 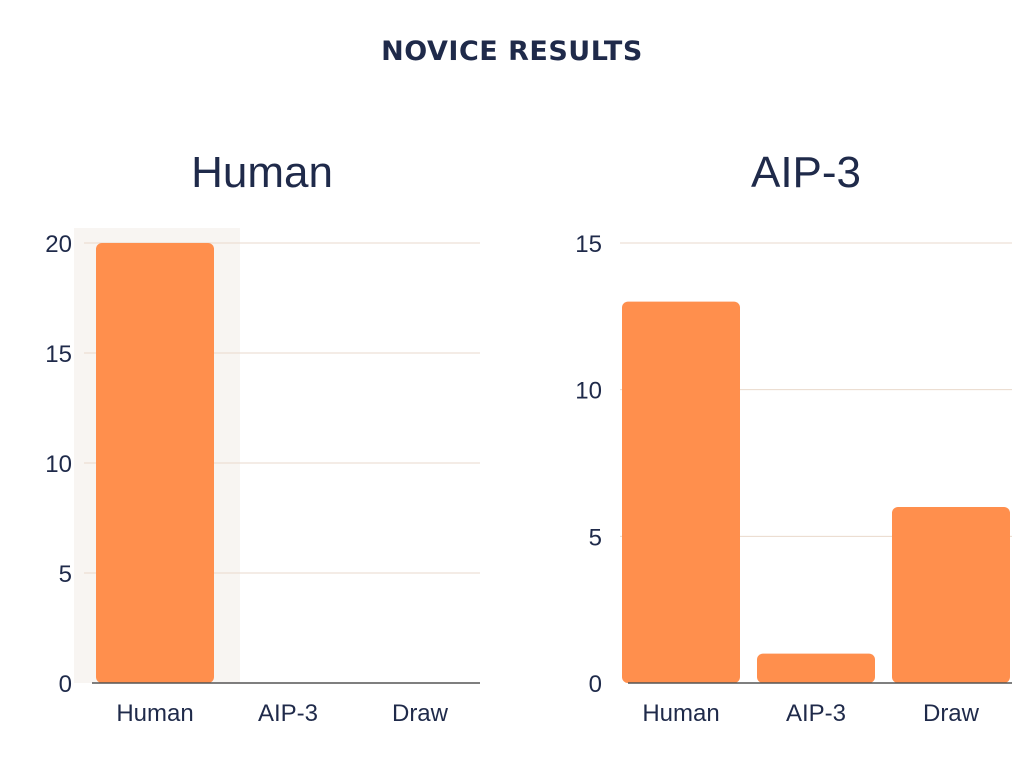 What do you see at coordinates (951, 595) in the screenshot?
I see `bar-draw` at bounding box center [951, 595].